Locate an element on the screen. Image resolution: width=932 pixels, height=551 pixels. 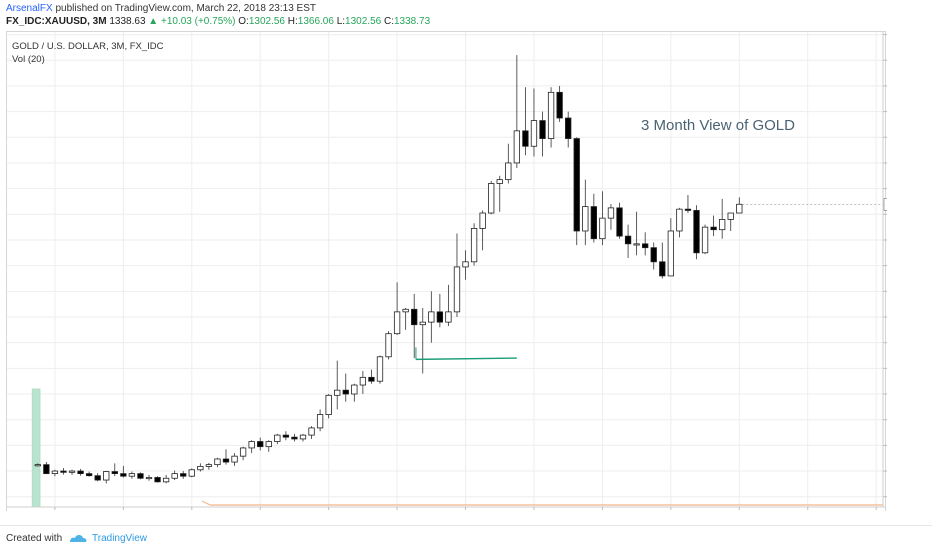
high-label: H: is located at coordinates (292, 21).